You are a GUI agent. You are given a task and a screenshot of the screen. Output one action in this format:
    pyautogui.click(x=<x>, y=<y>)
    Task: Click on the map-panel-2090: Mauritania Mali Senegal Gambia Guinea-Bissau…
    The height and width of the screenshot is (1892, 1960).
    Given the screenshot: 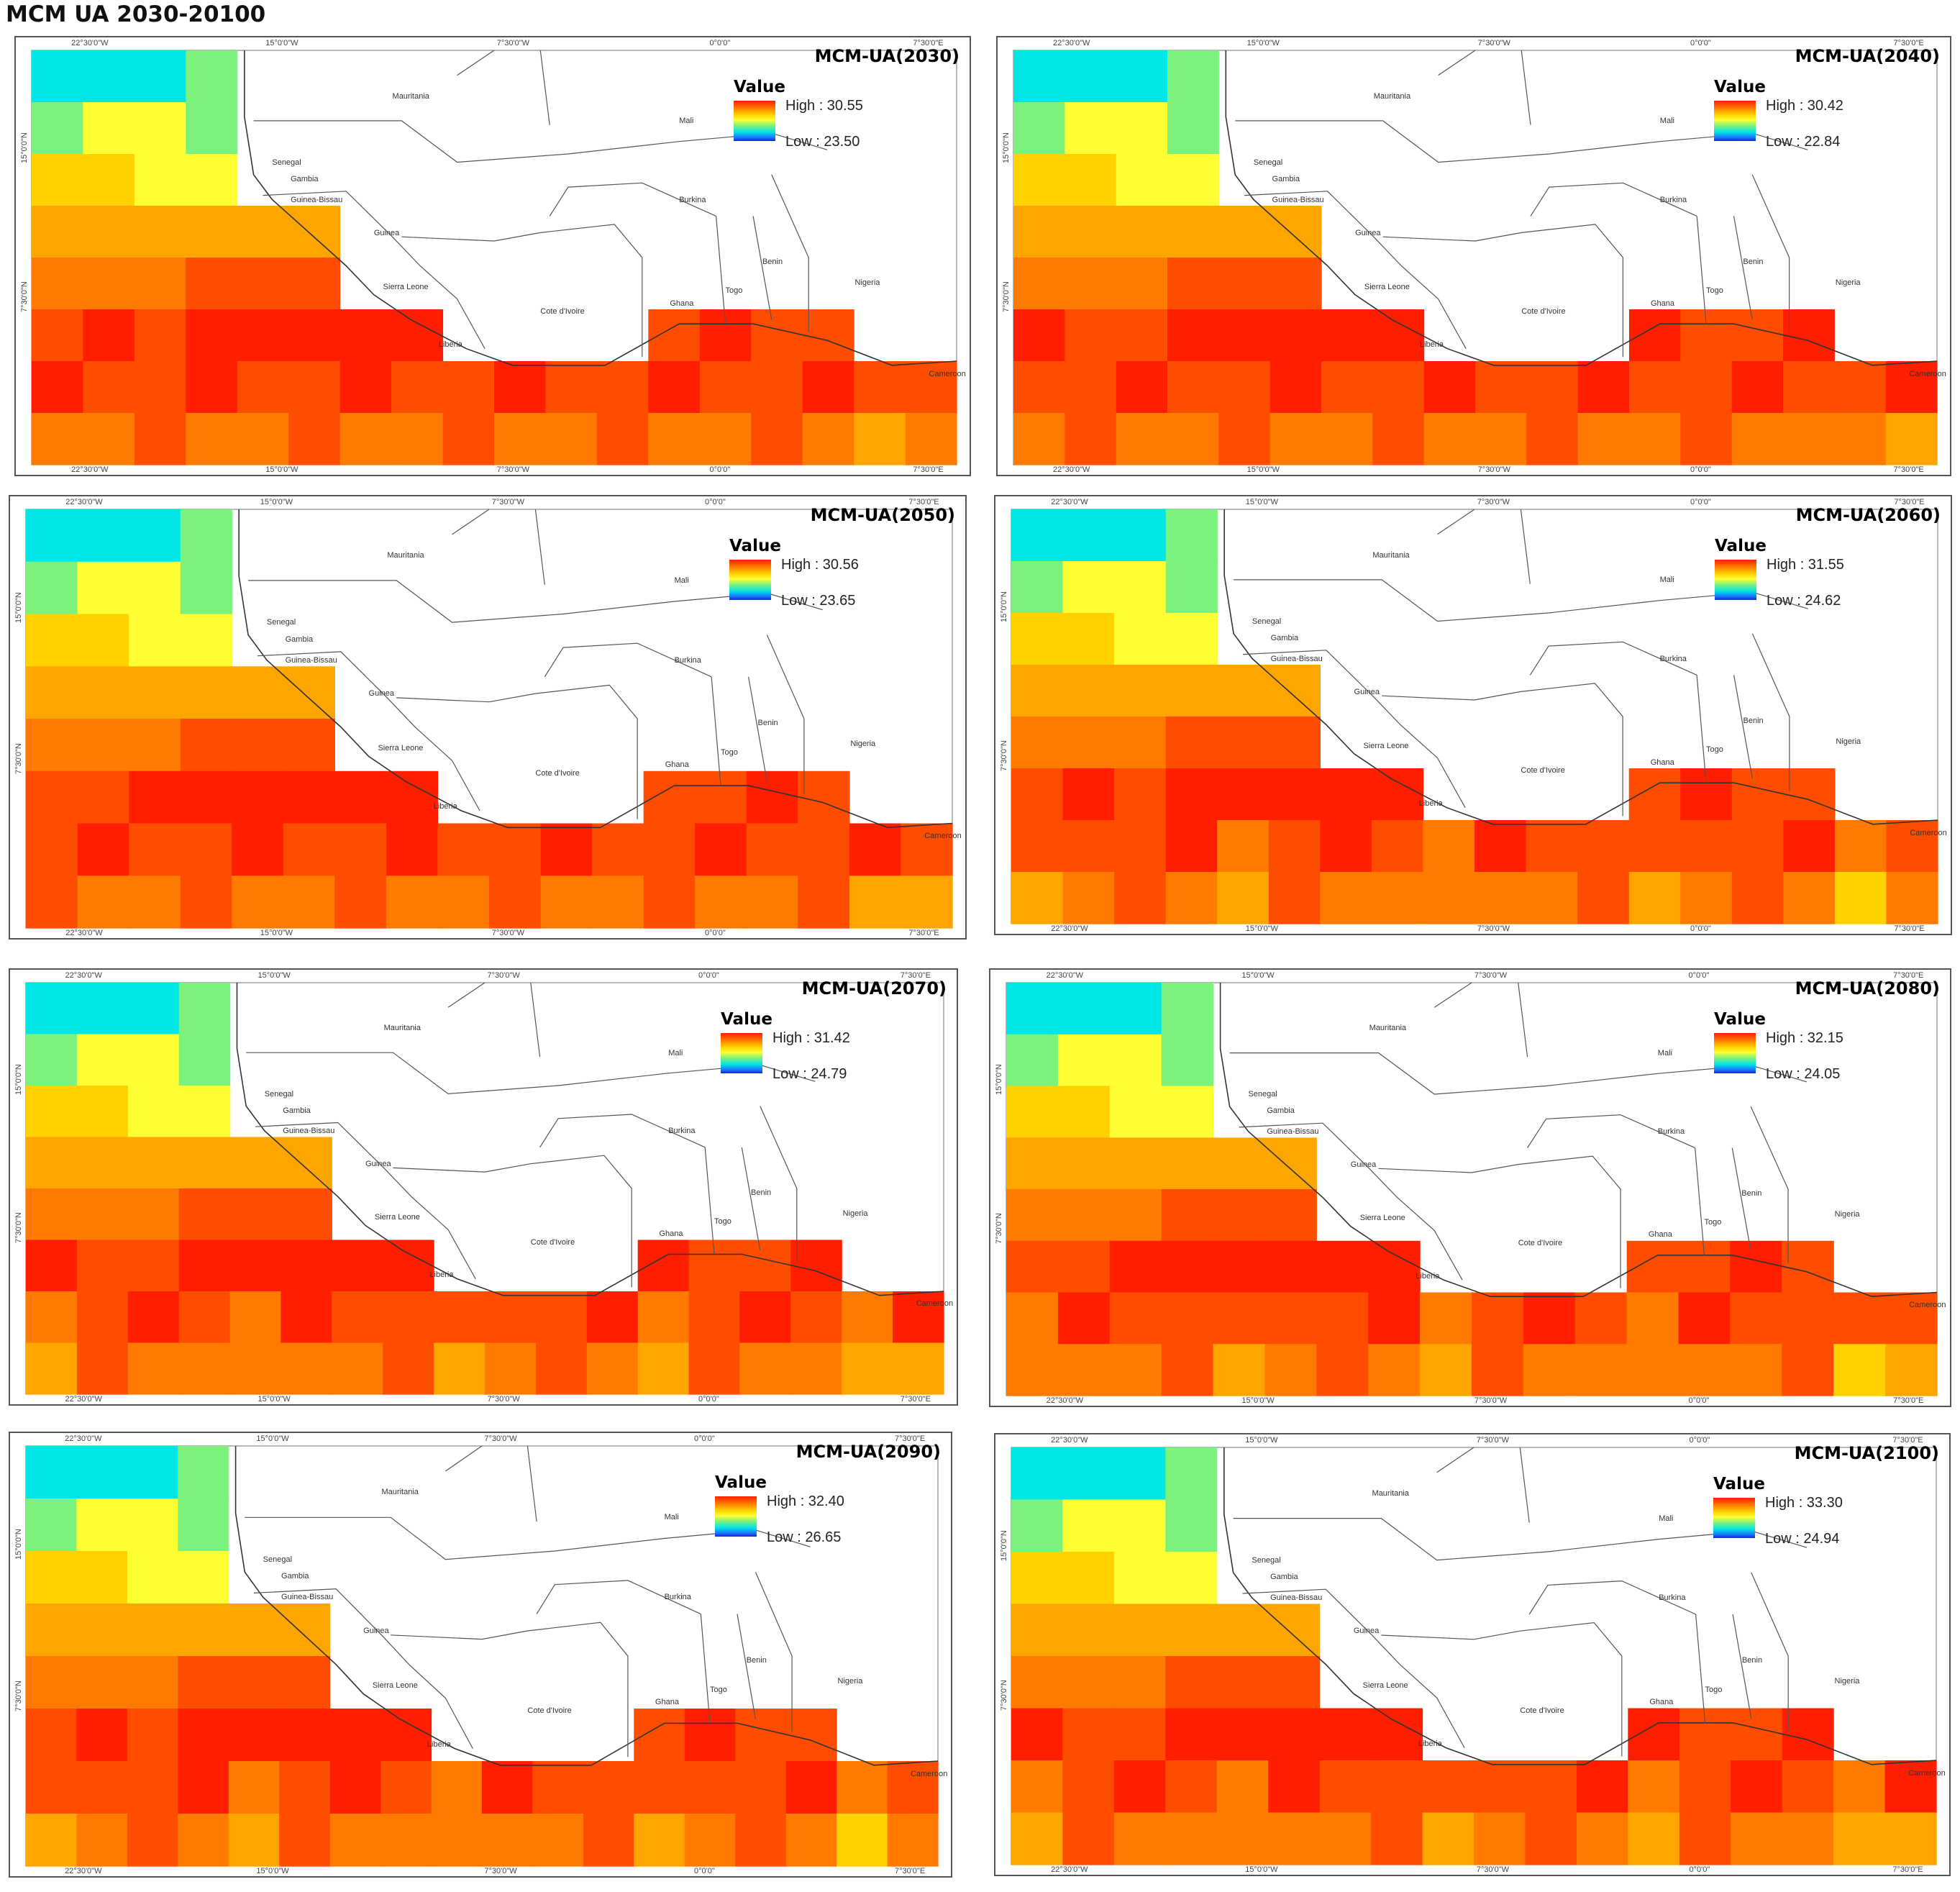 What is the action you would take?
    pyautogui.click(x=481, y=1655)
    